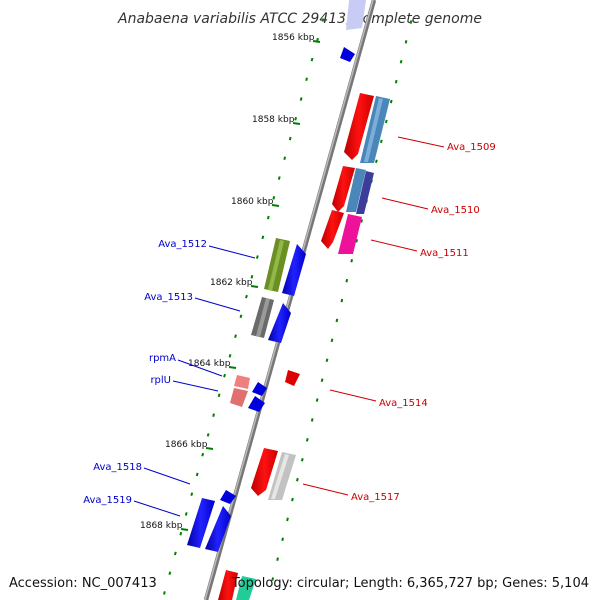 Image resolution: width=600 pixels, height=600 pixels. I want to click on gene-label-rpma: rpmA, so click(162, 358).